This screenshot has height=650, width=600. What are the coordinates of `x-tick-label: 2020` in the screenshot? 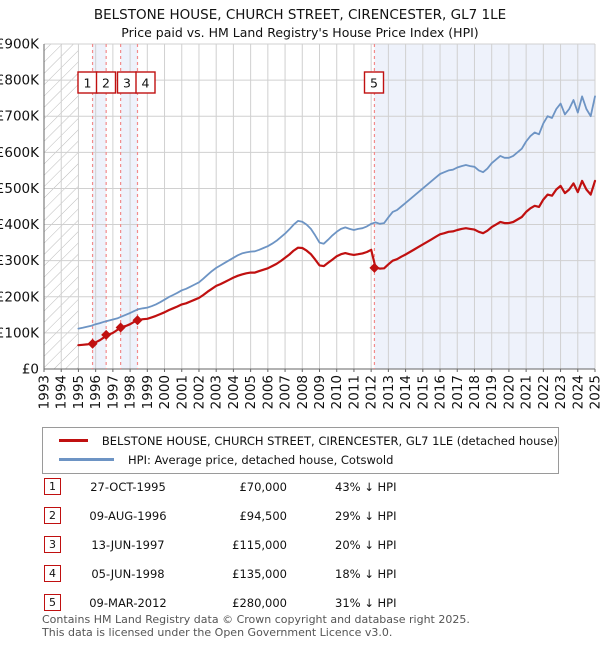 It's located at (509, 392).